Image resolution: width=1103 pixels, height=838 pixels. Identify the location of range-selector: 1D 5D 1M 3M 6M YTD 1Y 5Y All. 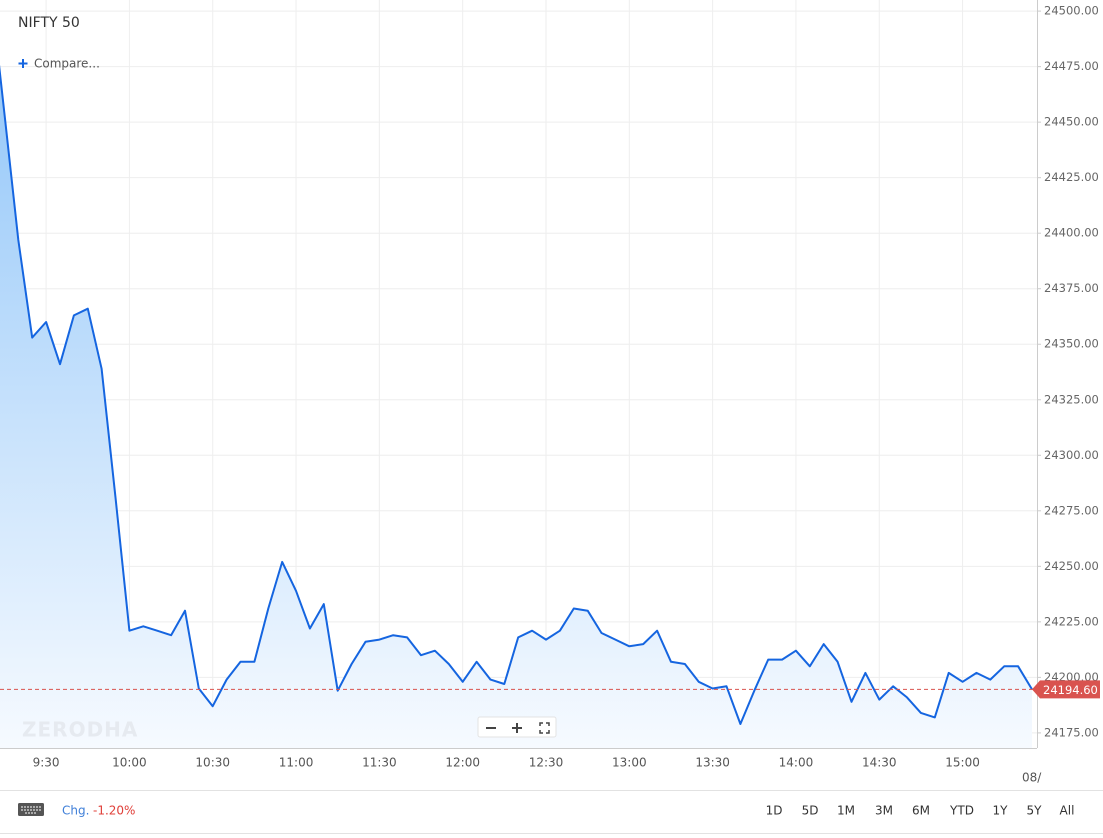
(920, 811).